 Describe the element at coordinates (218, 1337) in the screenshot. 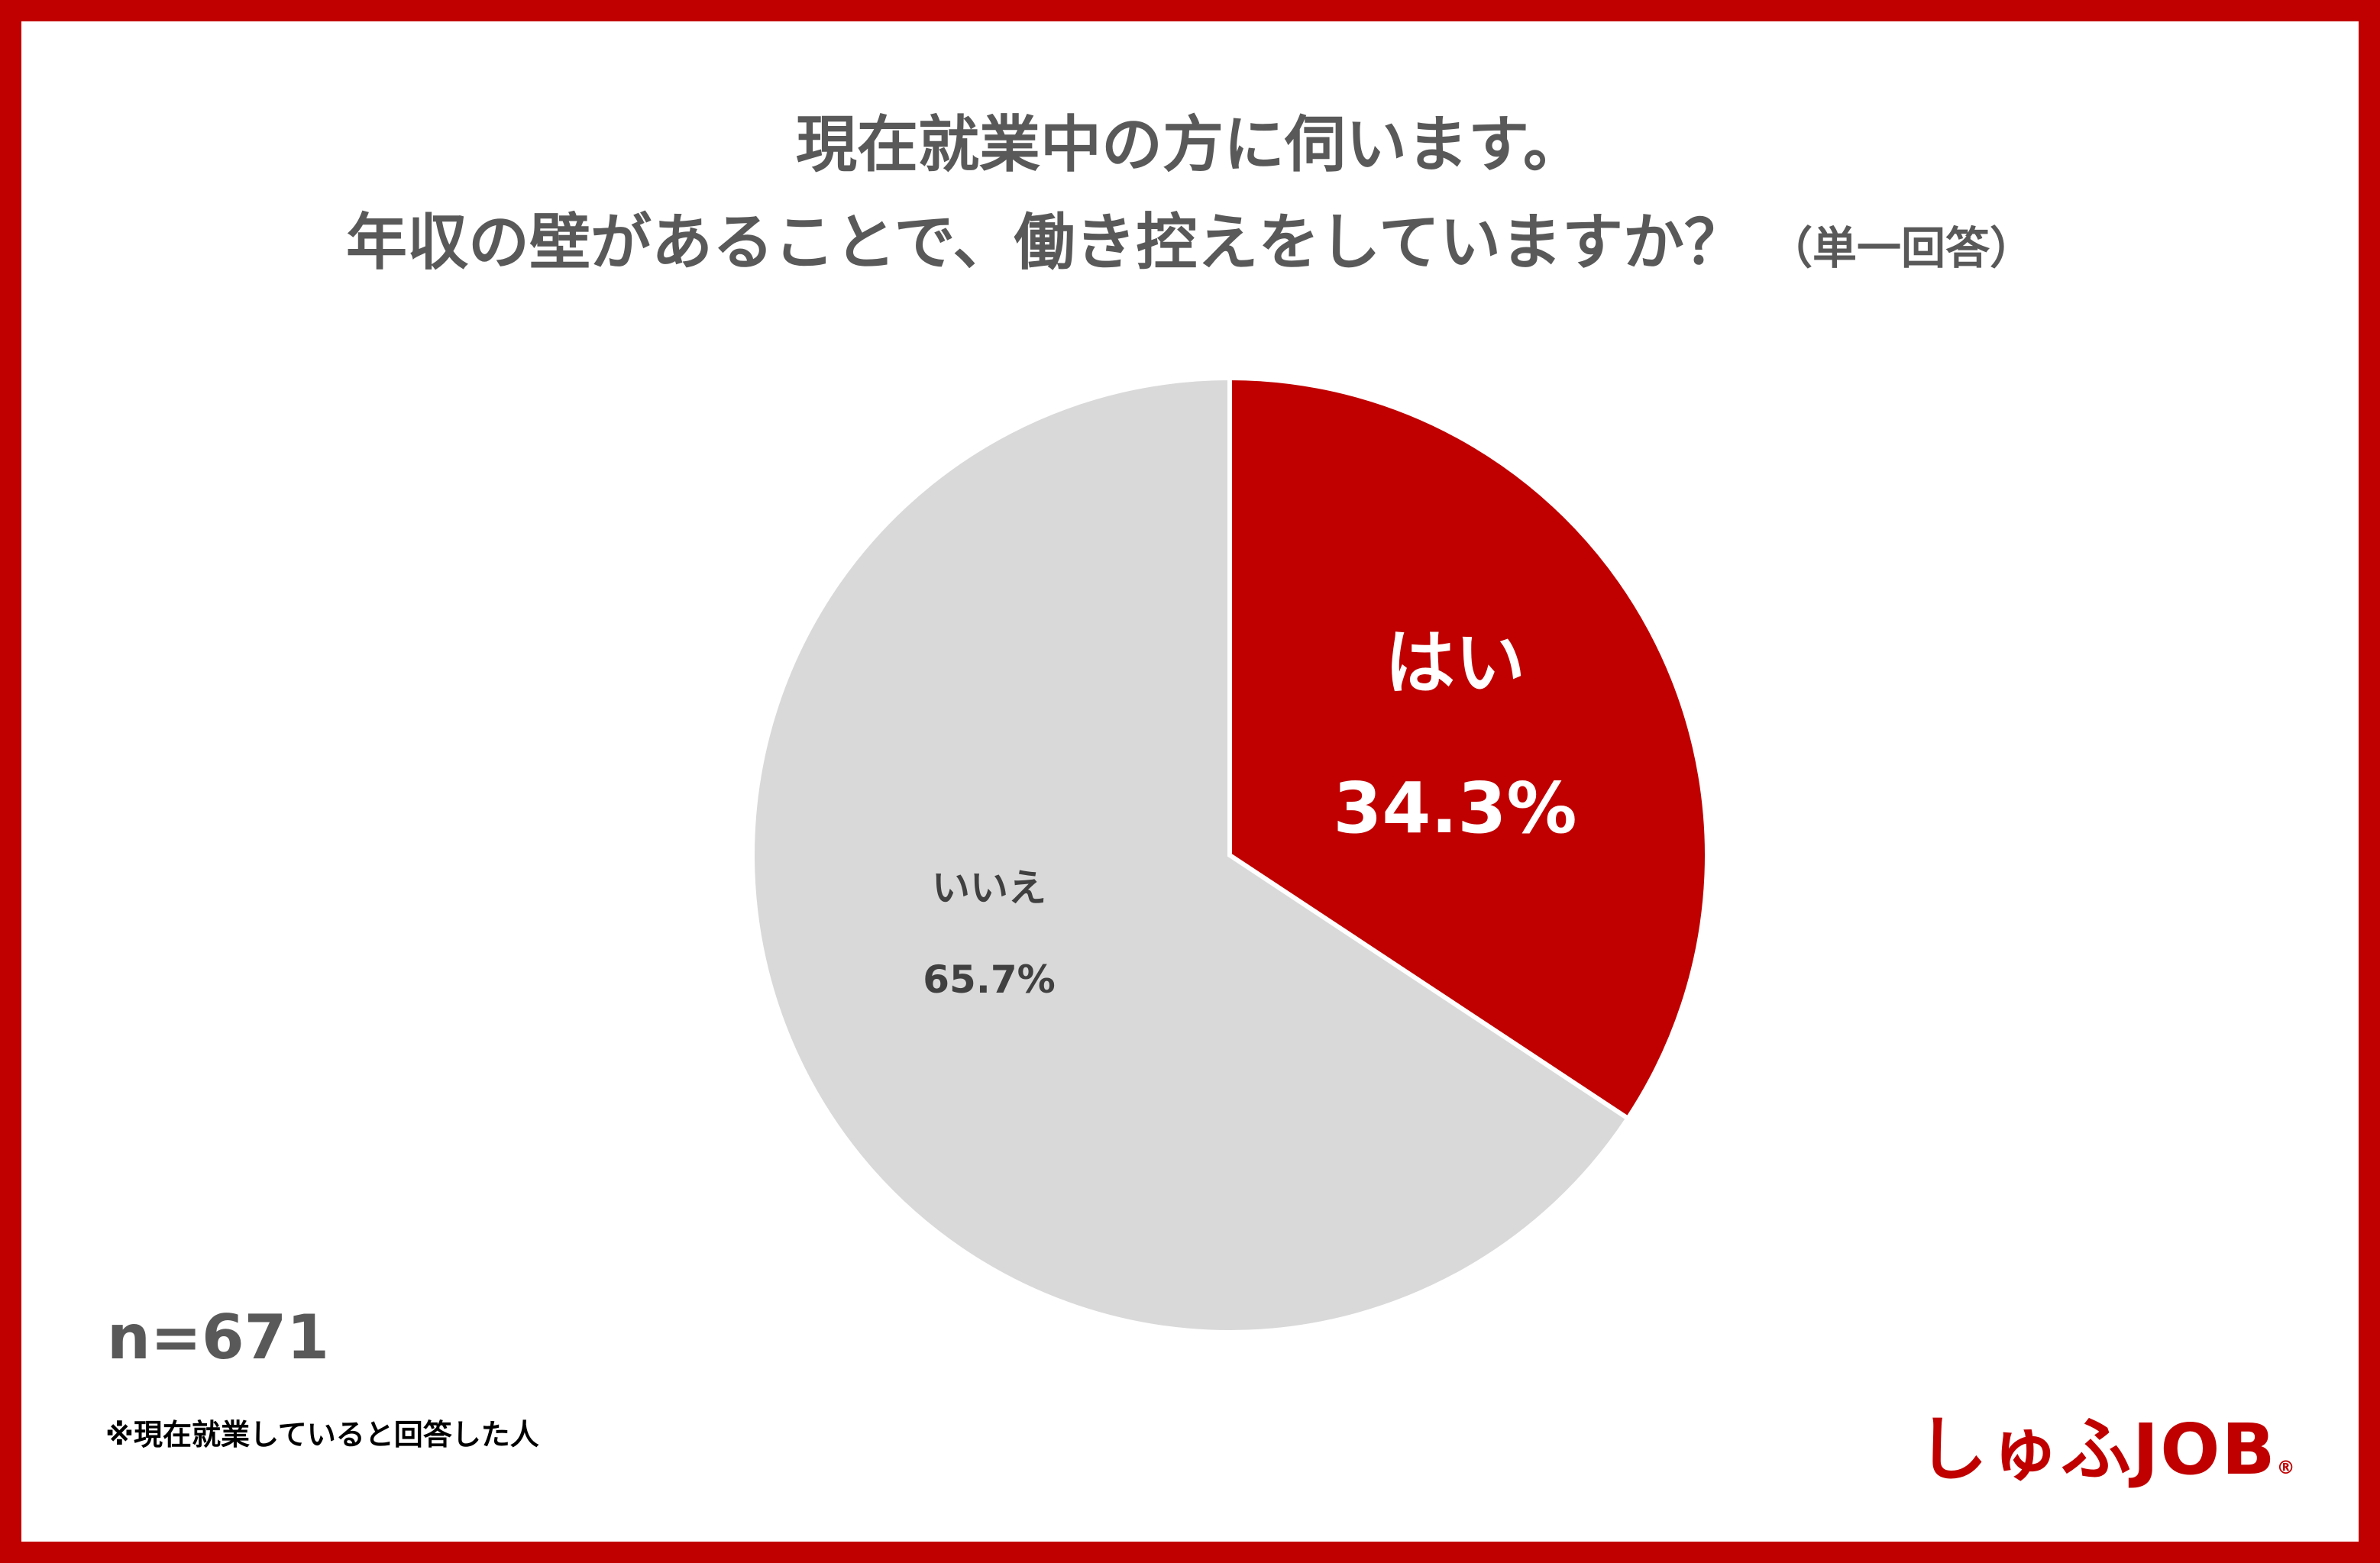

I see `sample-size: n=671` at that location.